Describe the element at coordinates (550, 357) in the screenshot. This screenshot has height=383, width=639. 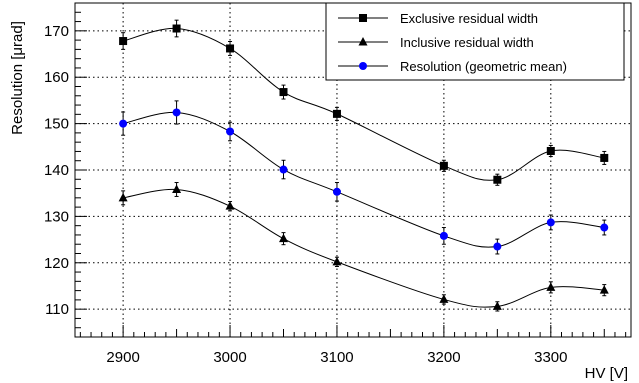
I see `x-tick-label: 3300` at that location.